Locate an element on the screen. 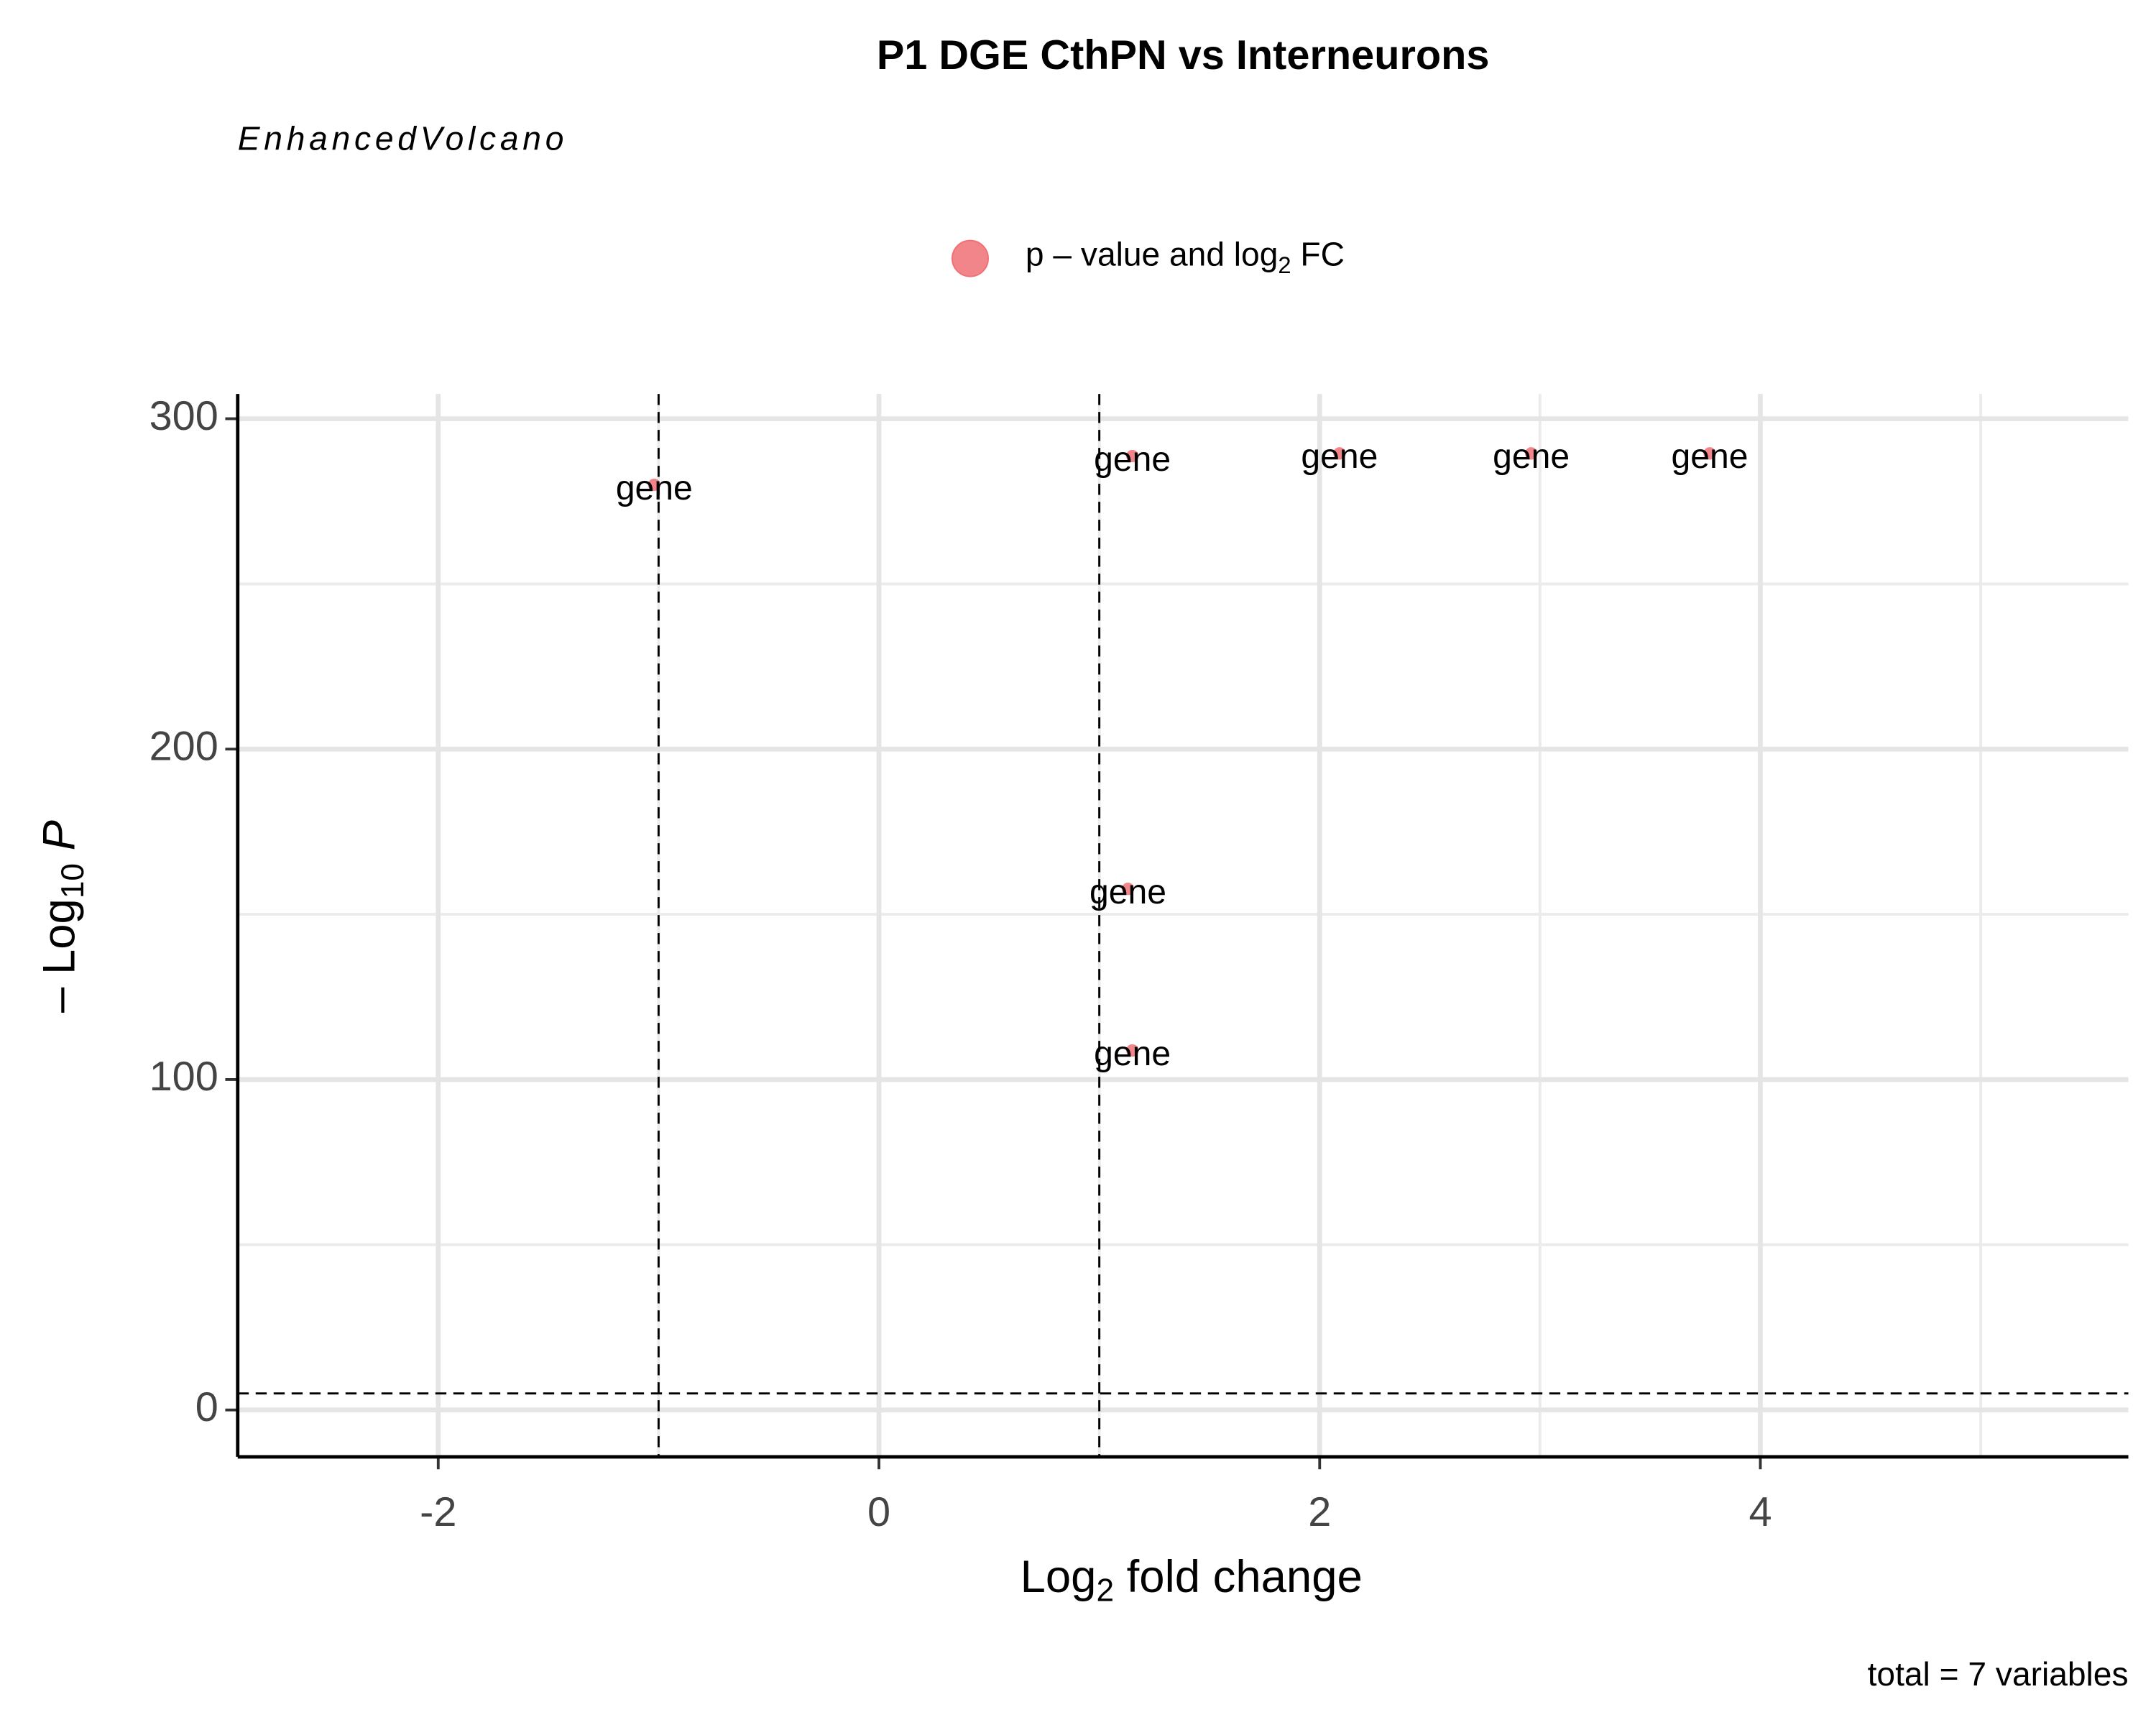 The width and height of the screenshot is (2156, 1725). y-tick-label: 100 is located at coordinates (184, 1077).